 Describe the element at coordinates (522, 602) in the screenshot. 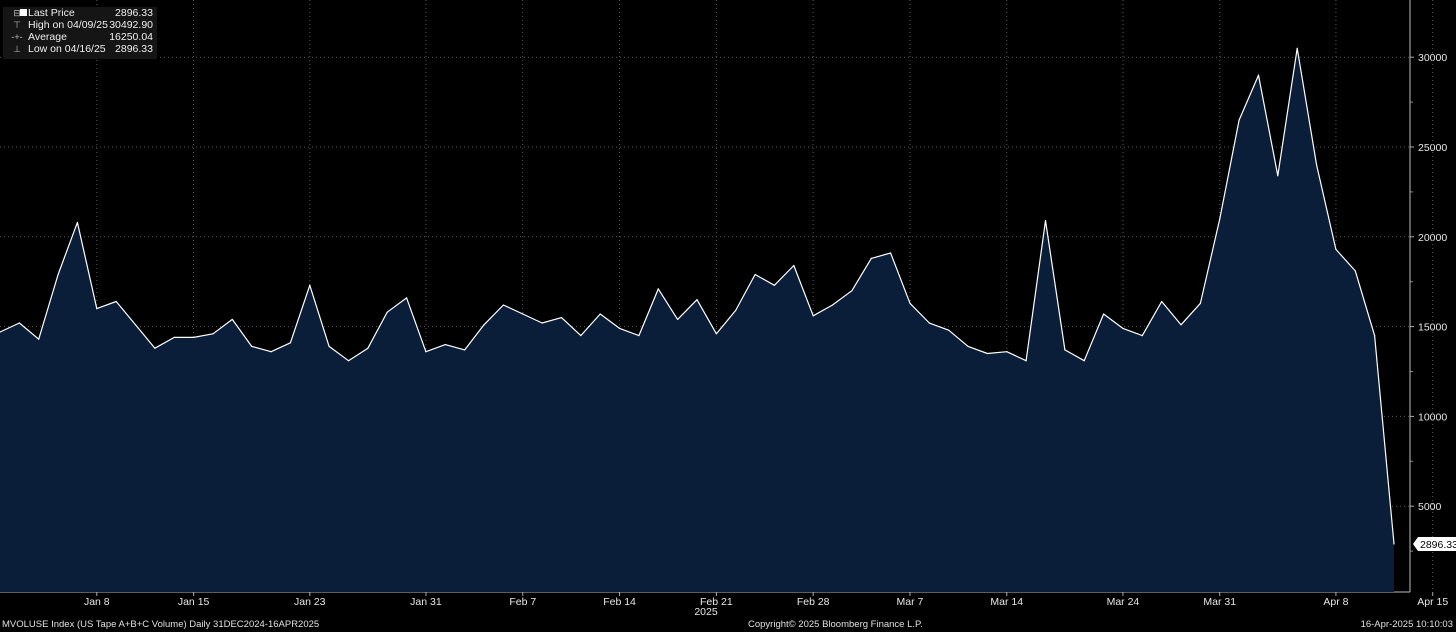

I see `x-tick-label: Feb 7` at that location.